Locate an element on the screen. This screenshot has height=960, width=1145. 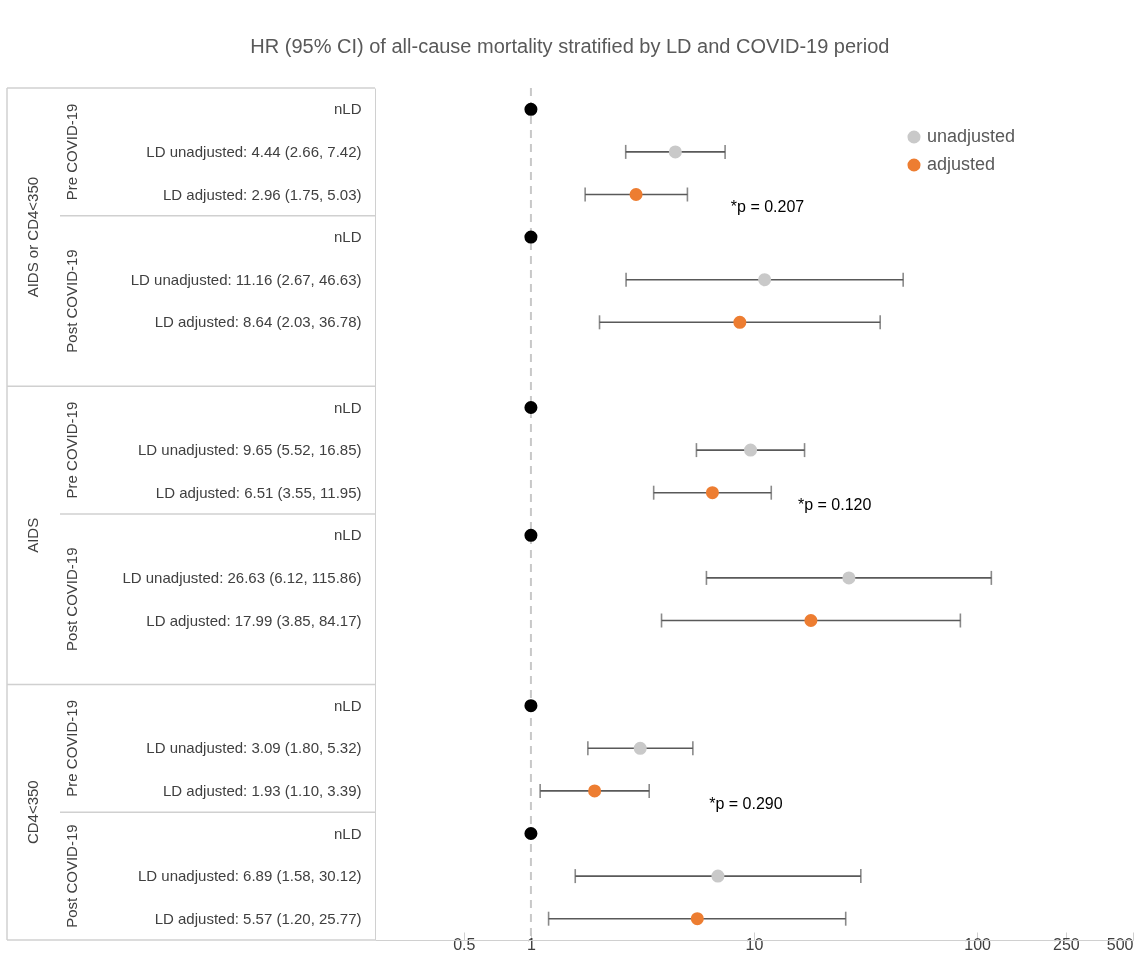
chart-title: HR (95% CI) of all-cause mortality stratified by LD and COVID-19 period is located at coordinates (570, 46).